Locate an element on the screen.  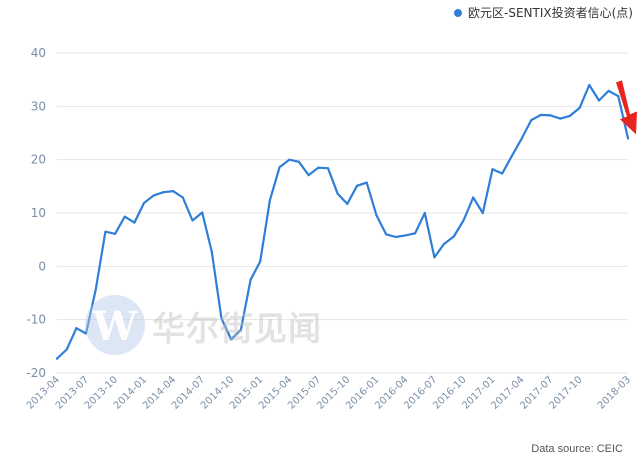
legend-label: 欧元区-SENTIX投资者信心(点) is located at coordinates (550, 13).